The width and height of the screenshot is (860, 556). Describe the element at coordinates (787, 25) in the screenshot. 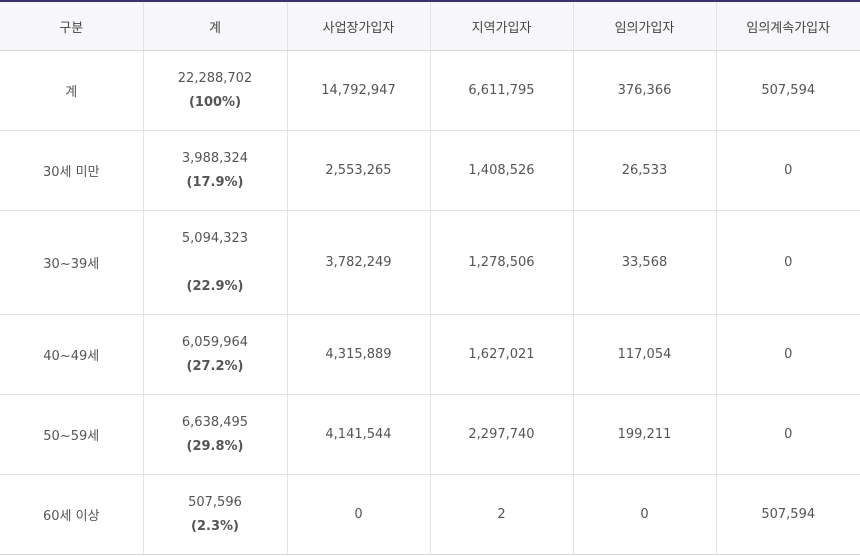

I see `header-voluntary-continued: 임의계속가입자` at that location.